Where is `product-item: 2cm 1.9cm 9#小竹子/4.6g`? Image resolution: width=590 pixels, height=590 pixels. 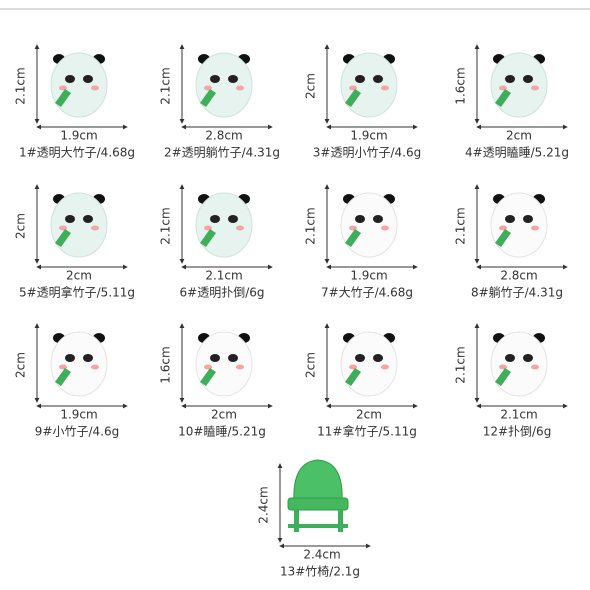 product-item: 2cm 1.9cm 9#小竹子/4.6g is located at coordinates (71, 381).